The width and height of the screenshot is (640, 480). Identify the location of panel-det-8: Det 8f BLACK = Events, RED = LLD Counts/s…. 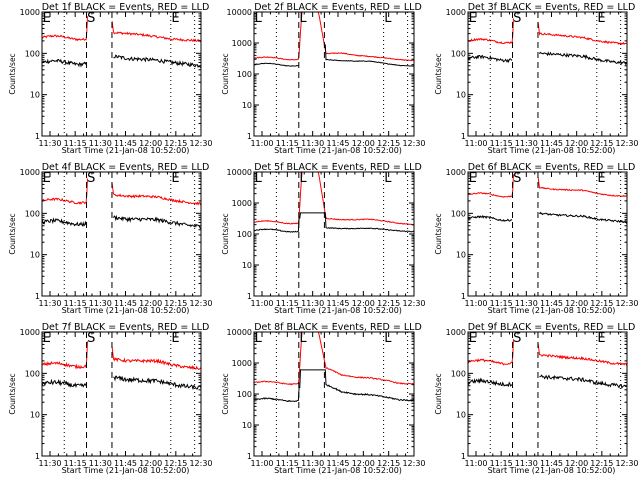
(323, 398).